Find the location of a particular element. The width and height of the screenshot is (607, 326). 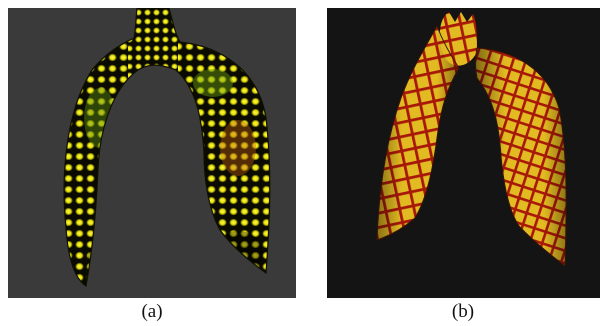

caption-b: (b) is located at coordinates (463, 311).